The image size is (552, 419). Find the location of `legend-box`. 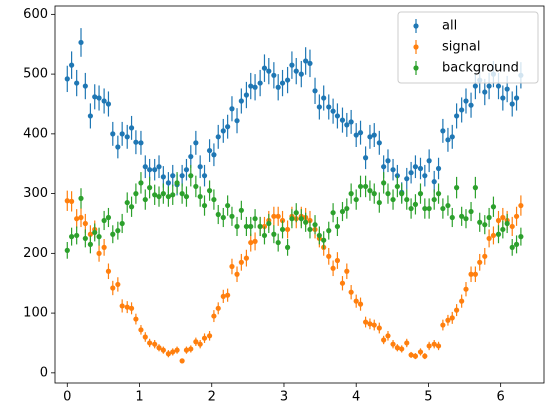

legend-box is located at coordinates (468, 47).